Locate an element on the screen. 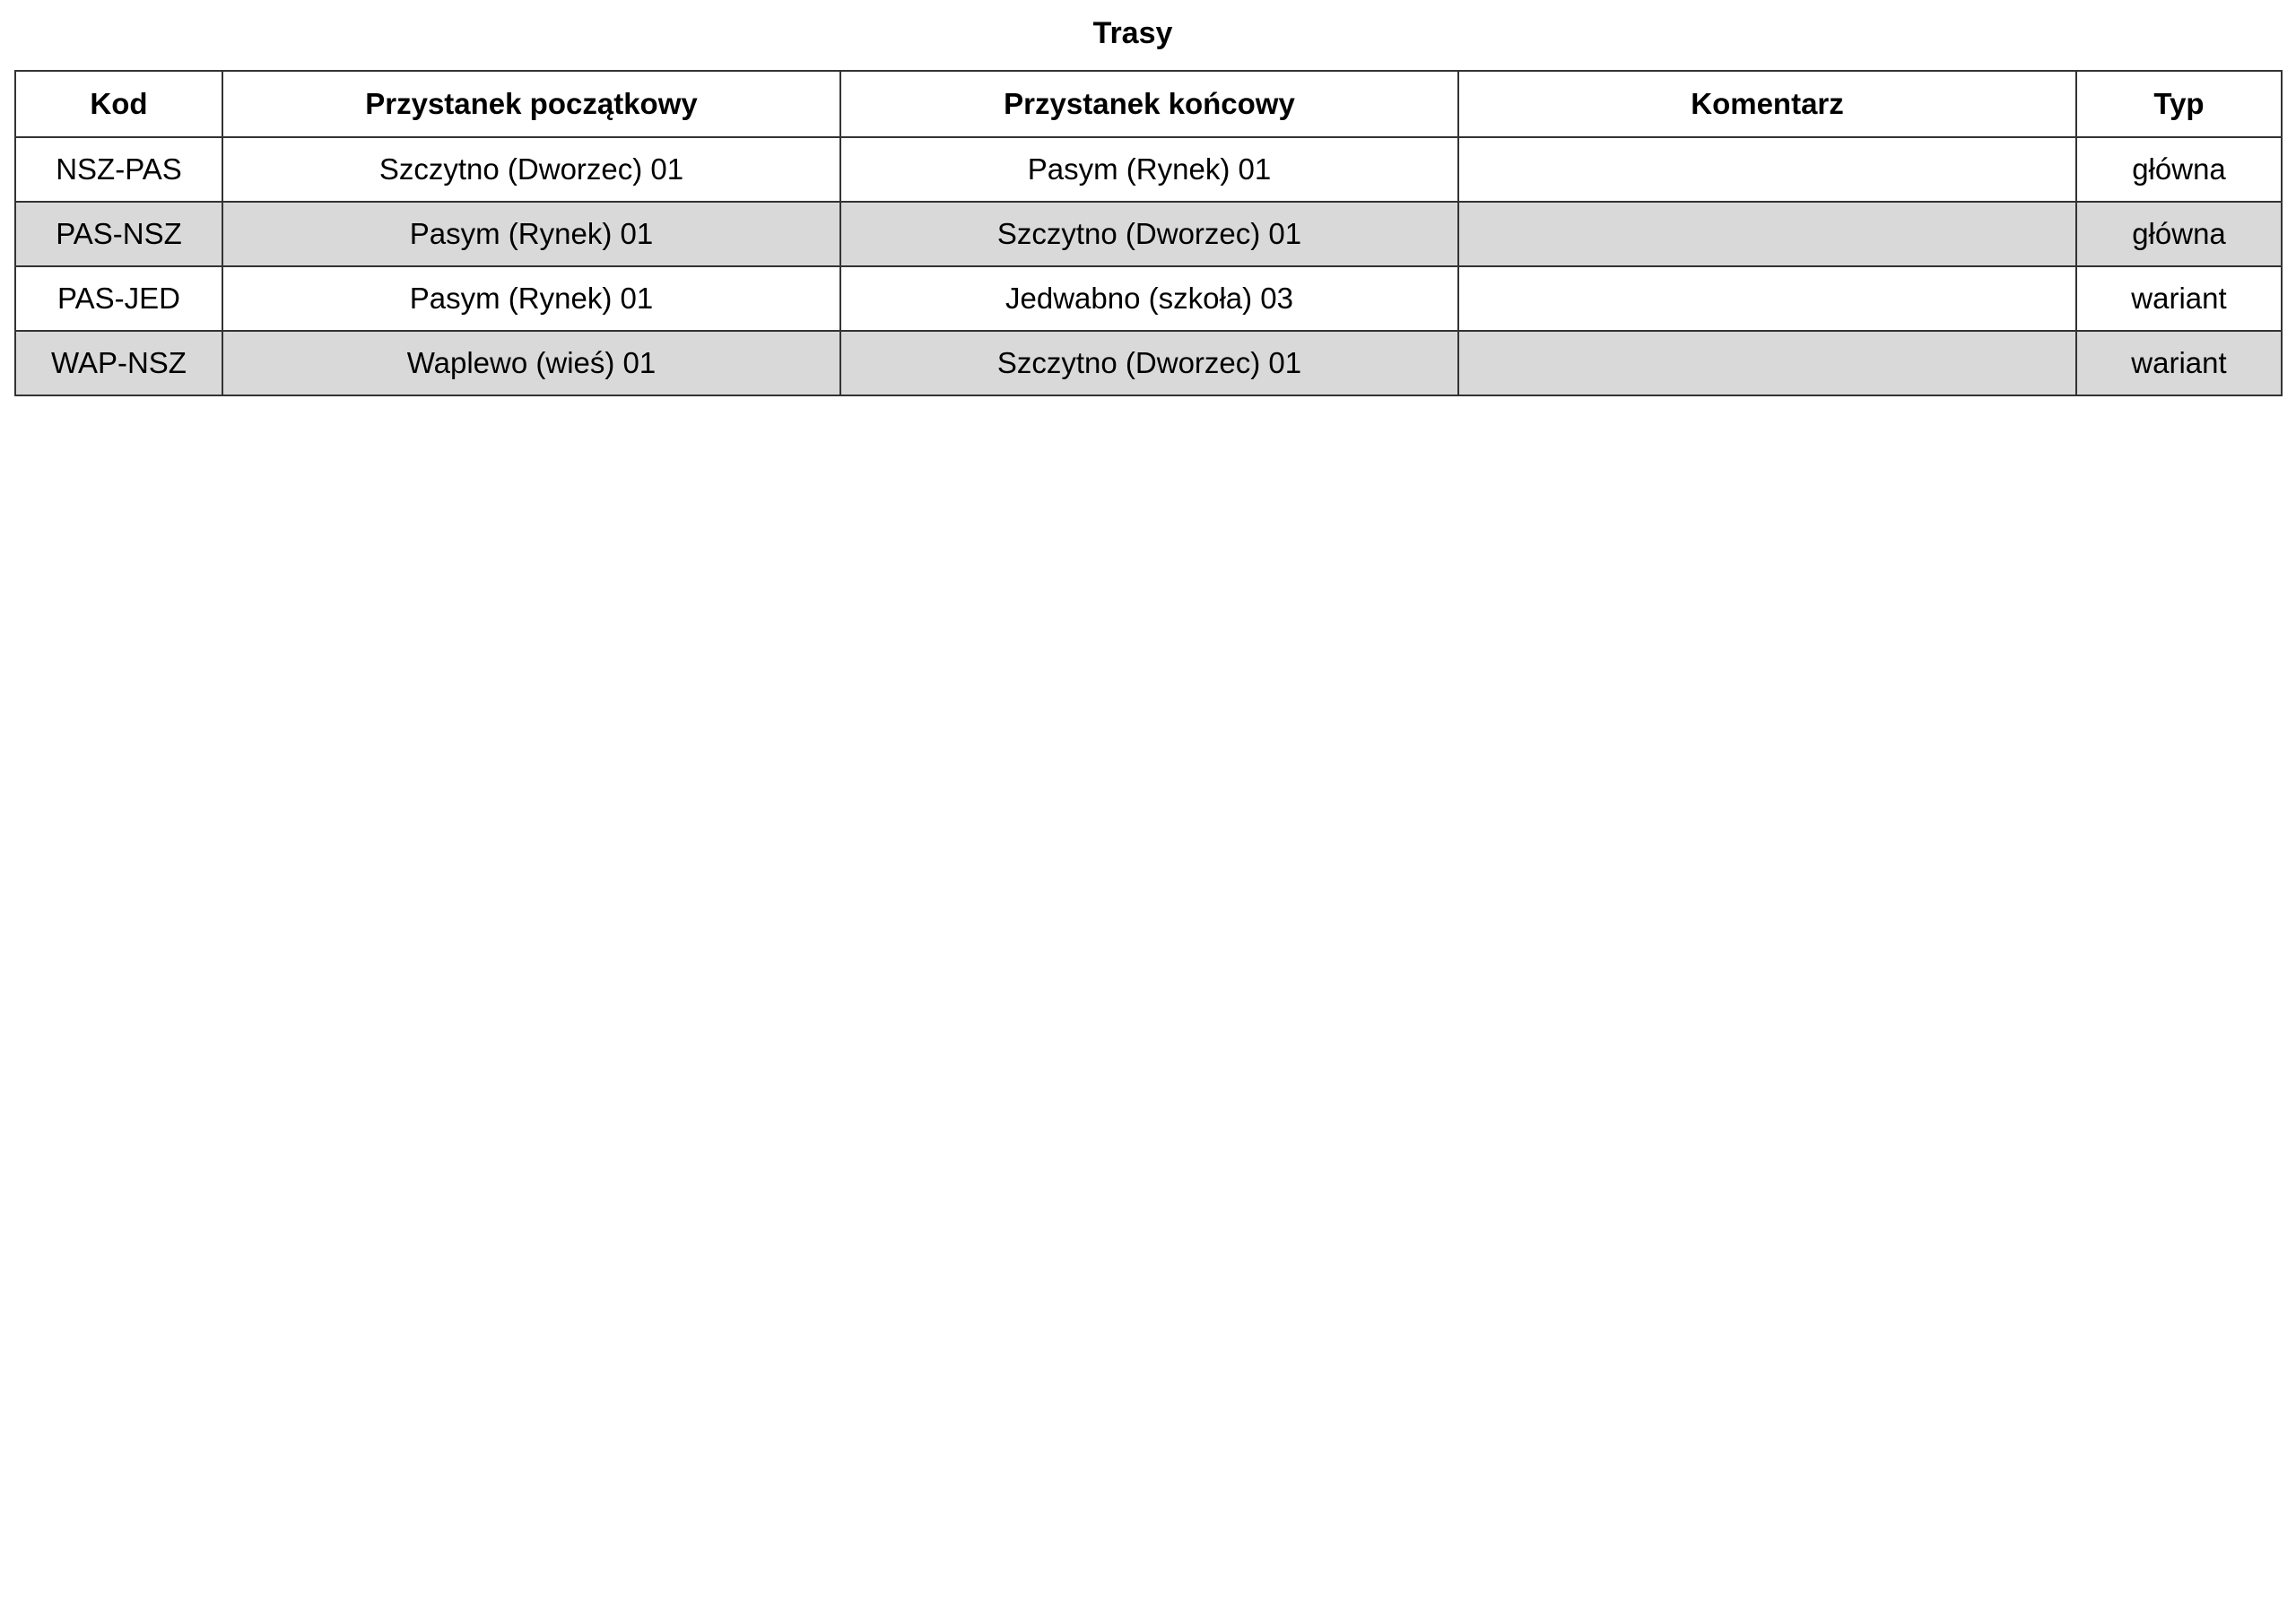 Image resolution: width=2296 pixels, height=1622 pixels. page-title: Trasy is located at coordinates (1132, 33).